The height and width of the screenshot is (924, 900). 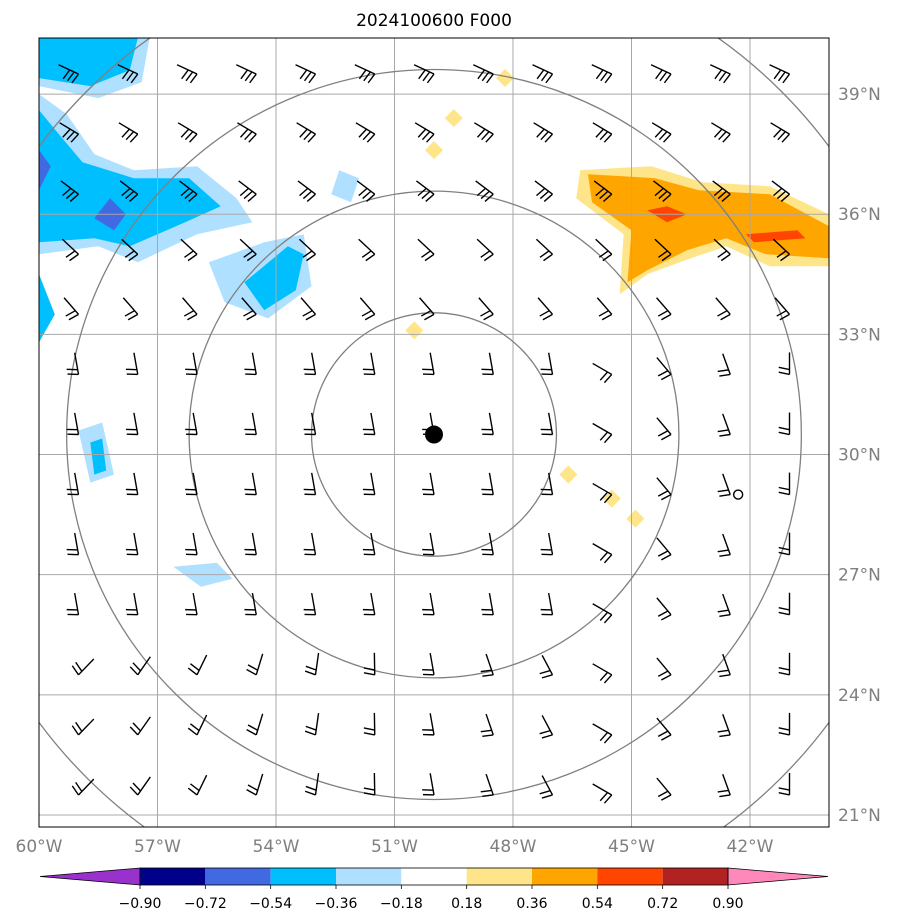 I want to click on y-tick-label: 27°N, so click(x=859, y=576).